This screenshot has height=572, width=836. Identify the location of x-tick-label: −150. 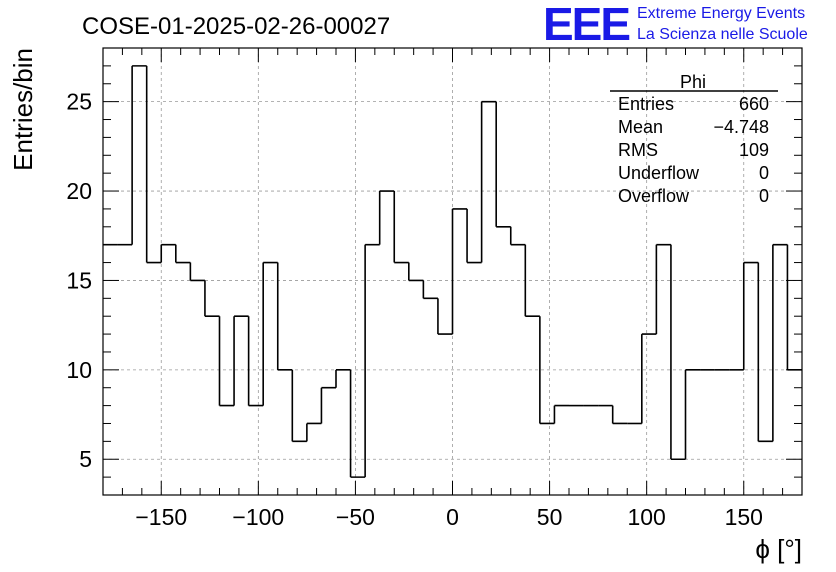
(161, 517).